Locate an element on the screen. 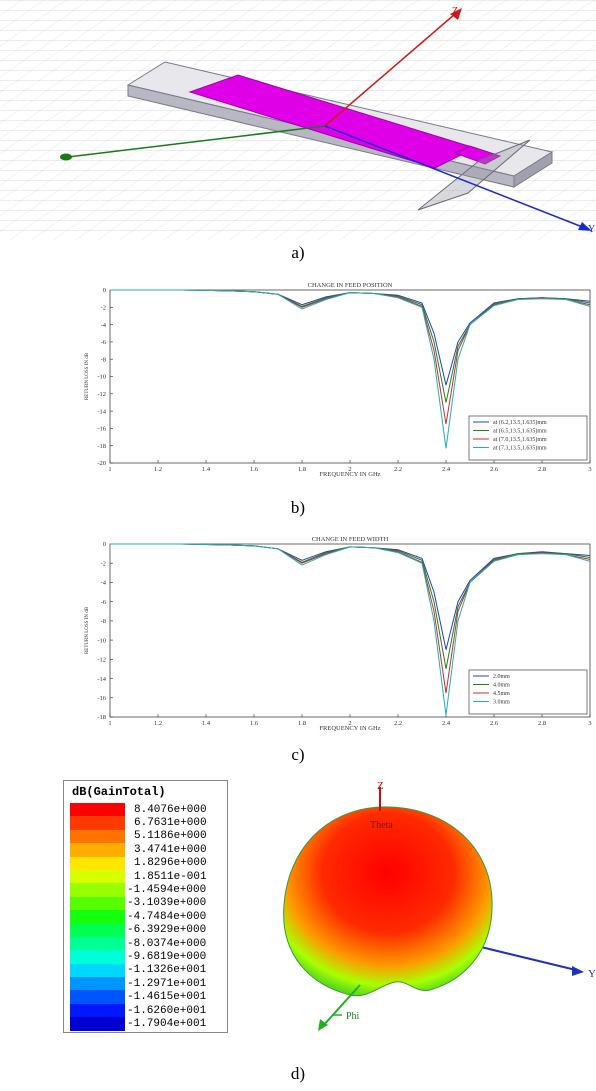 This screenshot has width=596, height=1091. gain-legend-entry: -1.4594e+000 is located at coordinates (147, 890).